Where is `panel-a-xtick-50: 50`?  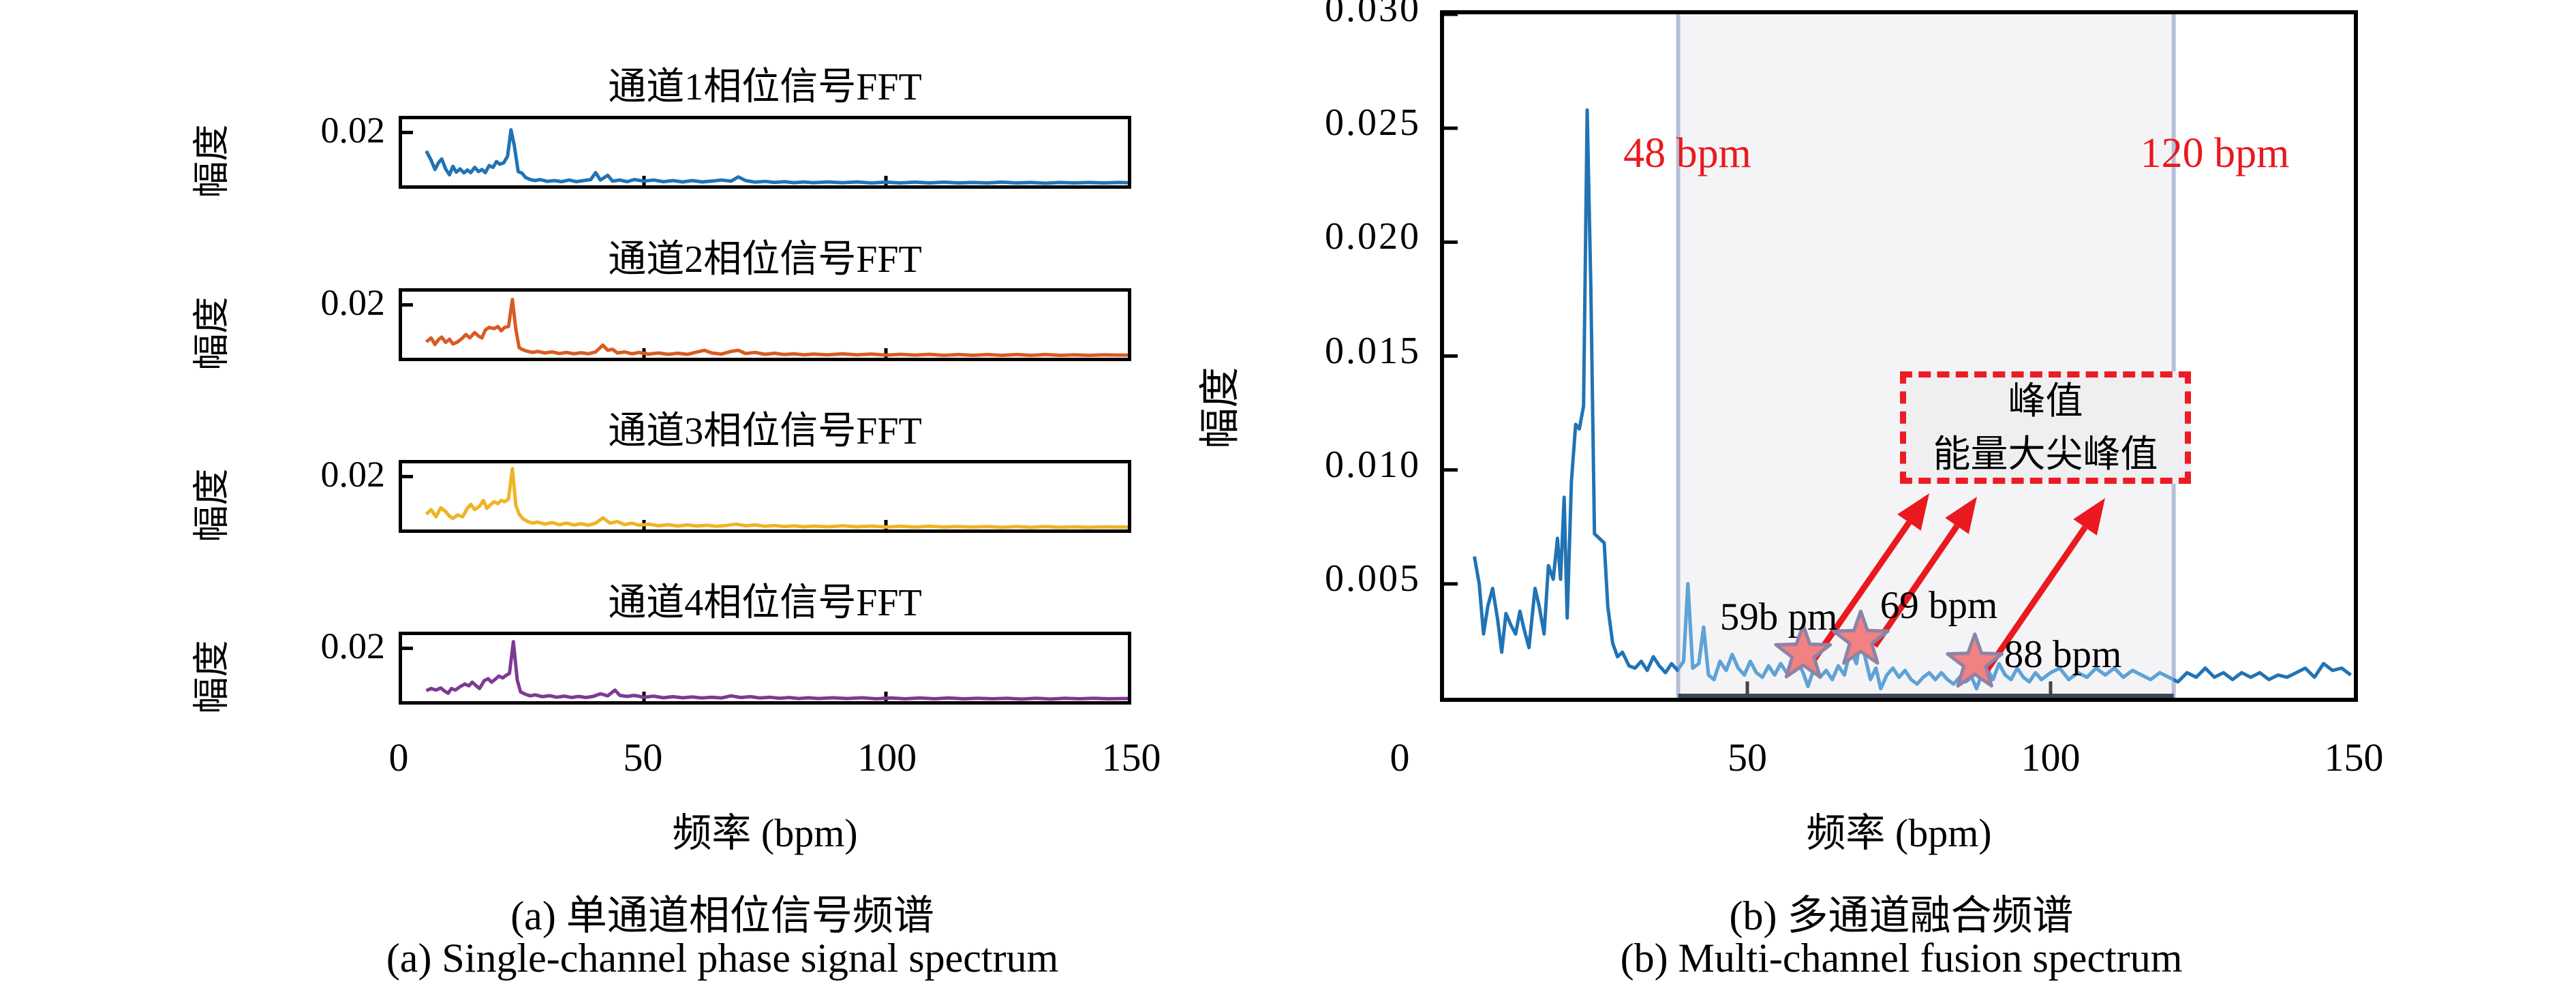 panel-a-xtick-50: 50 is located at coordinates (643, 757).